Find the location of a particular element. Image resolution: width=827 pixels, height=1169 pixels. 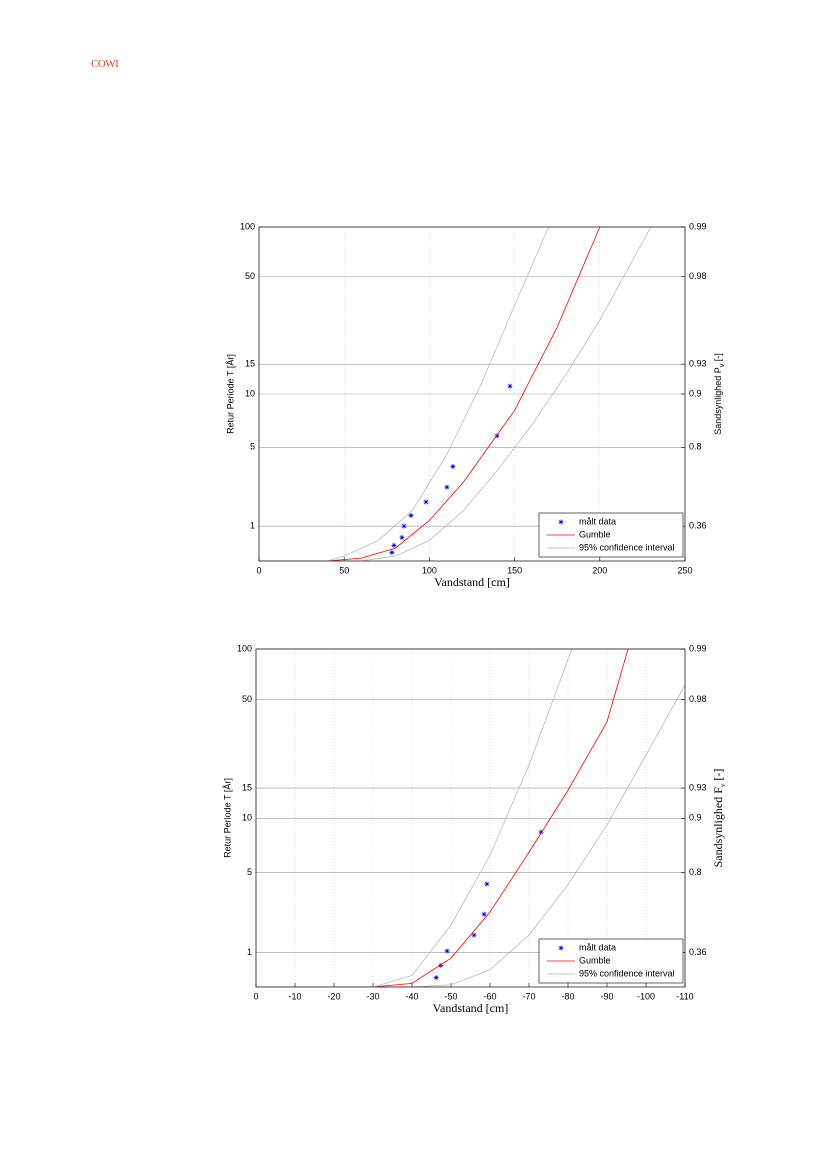

y2-label-text: Sandsynlighed F is located at coordinates (718, 827).